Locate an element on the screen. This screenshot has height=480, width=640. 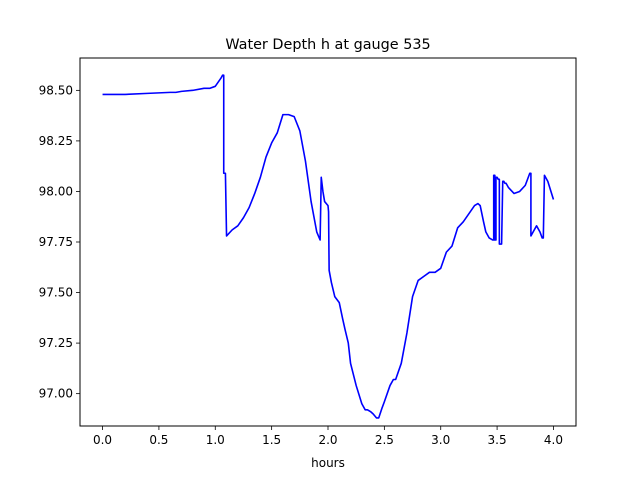
y-tick-label: 97.75 is located at coordinates (56, 242).